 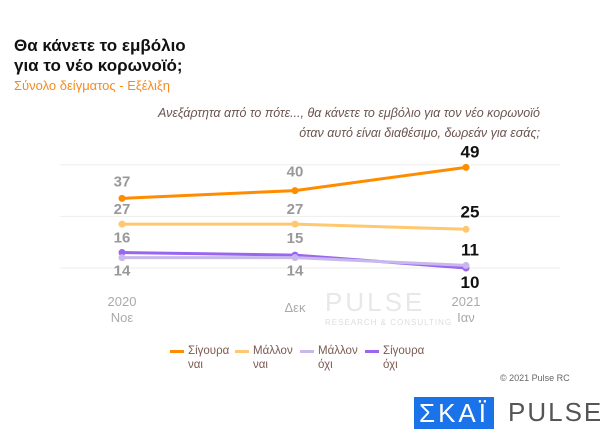 What do you see at coordinates (389, 322) in the screenshot?
I see `watermark-subtitle: RESEARCH & CONSULTING` at bounding box center [389, 322].